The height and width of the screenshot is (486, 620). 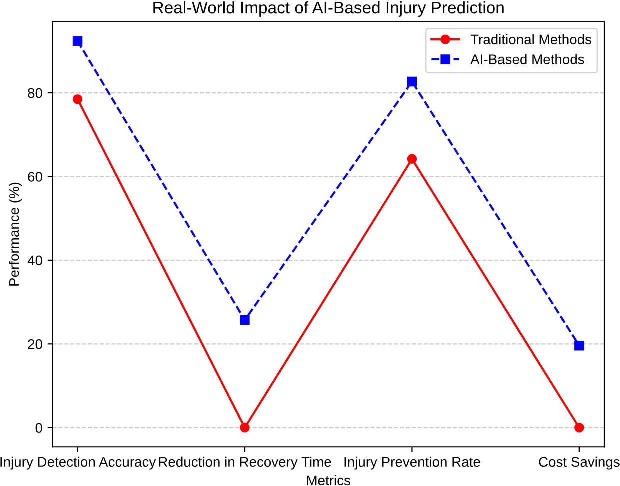 What do you see at coordinates (78, 463) in the screenshot?
I see `x-tick-label: Injury Detection Accuracy` at bounding box center [78, 463].